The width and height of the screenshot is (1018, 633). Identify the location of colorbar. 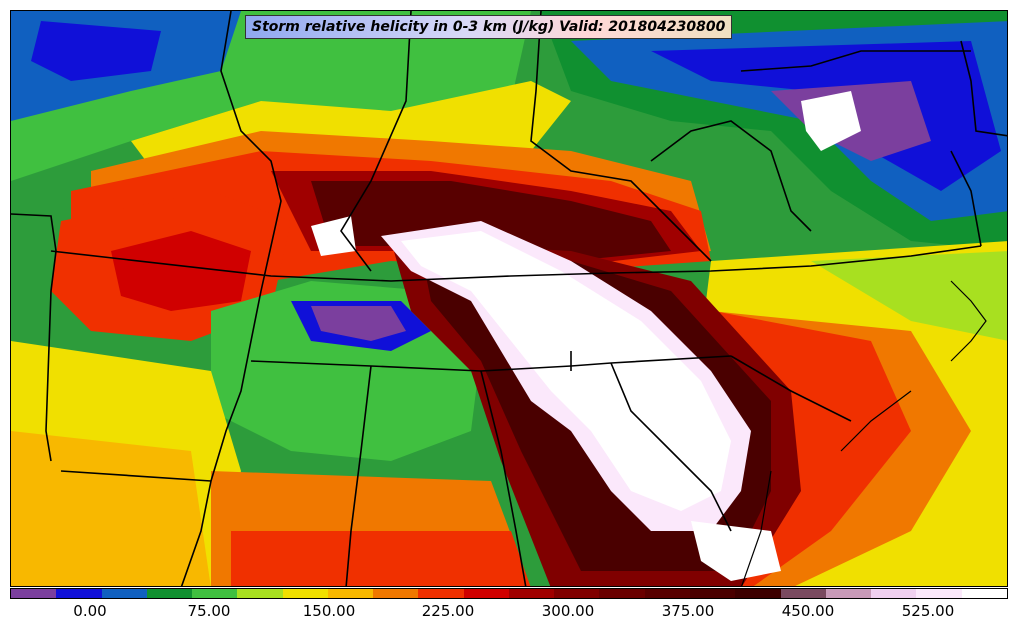
(509, 593).